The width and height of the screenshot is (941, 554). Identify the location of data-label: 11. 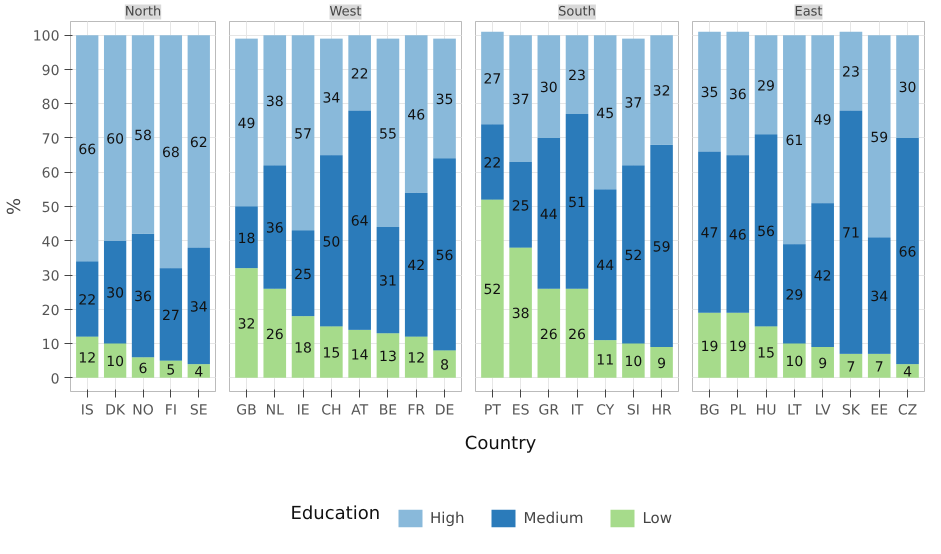
(605, 360).